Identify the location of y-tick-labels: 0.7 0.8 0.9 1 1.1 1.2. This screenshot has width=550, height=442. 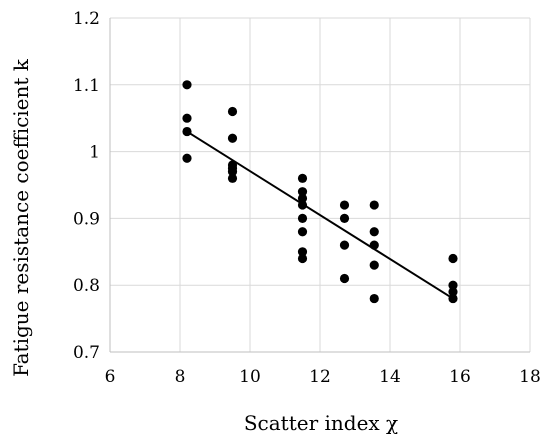
(86, 186).